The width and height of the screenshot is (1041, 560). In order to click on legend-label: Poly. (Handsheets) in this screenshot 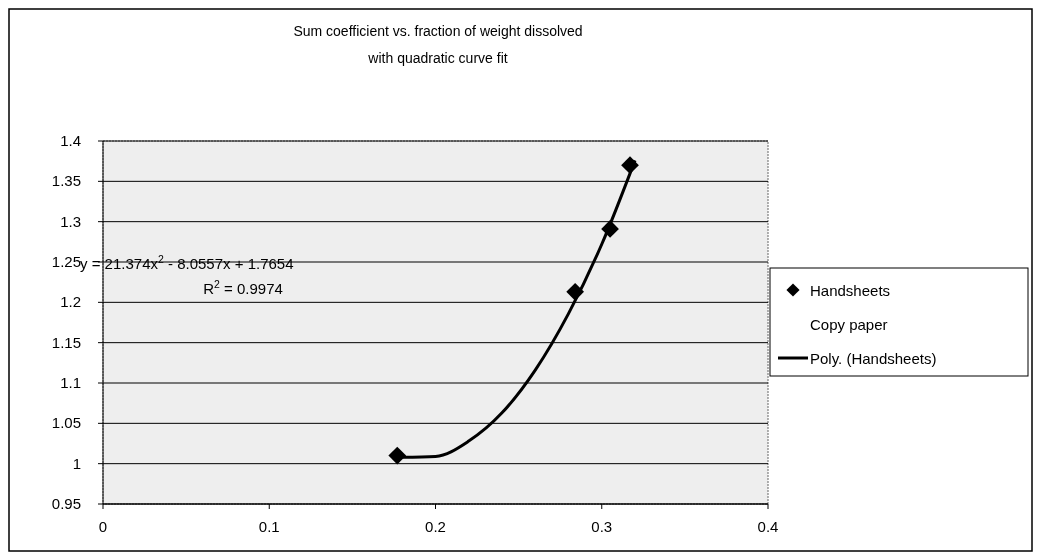, I will do `click(873, 358)`.